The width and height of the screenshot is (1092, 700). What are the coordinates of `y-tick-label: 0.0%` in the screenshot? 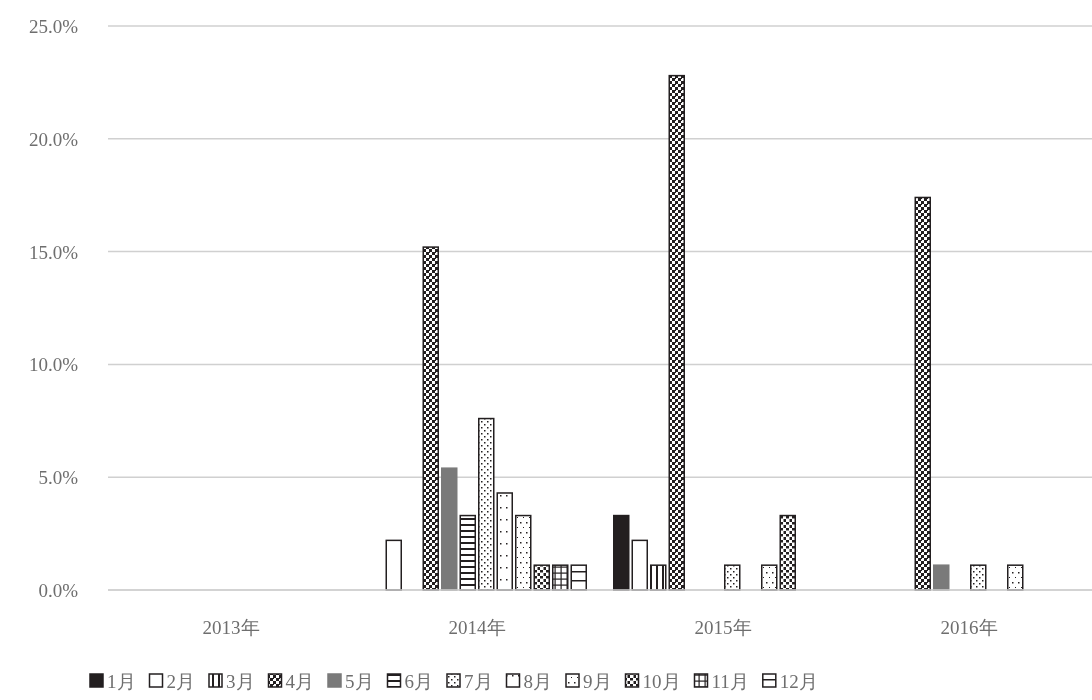 It's located at (58, 590).